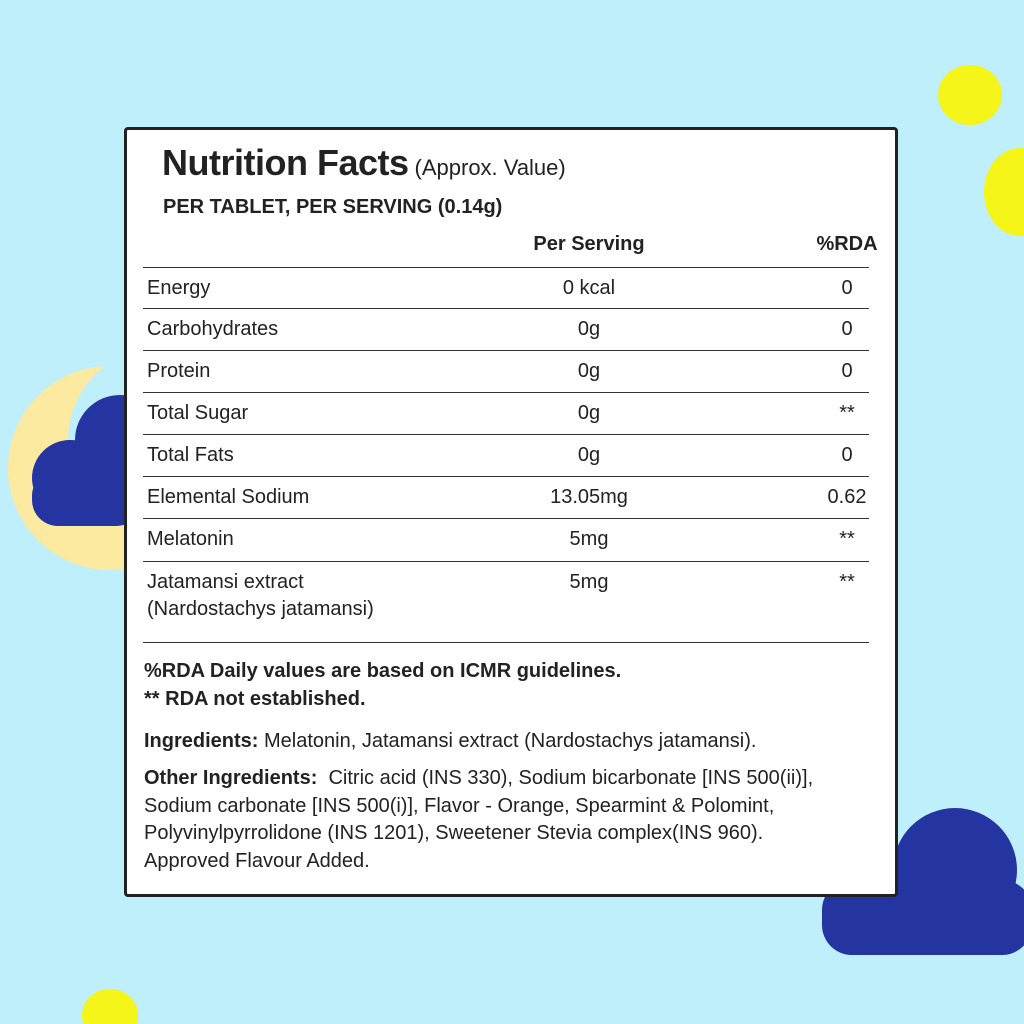  What do you see at coordinates (589, 288) in the screenshot?
I see `per-serving-value: 0 kcal` at bounding box center [589, 288].